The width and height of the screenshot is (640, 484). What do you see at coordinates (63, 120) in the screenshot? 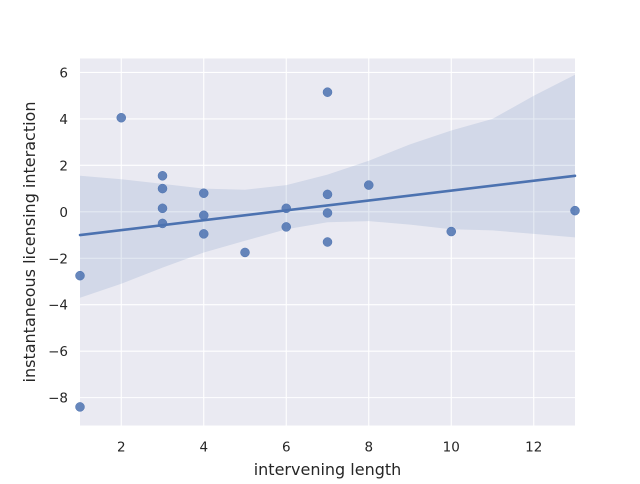
I see `y-tick-label: 4` at bounding box center [63, 120].